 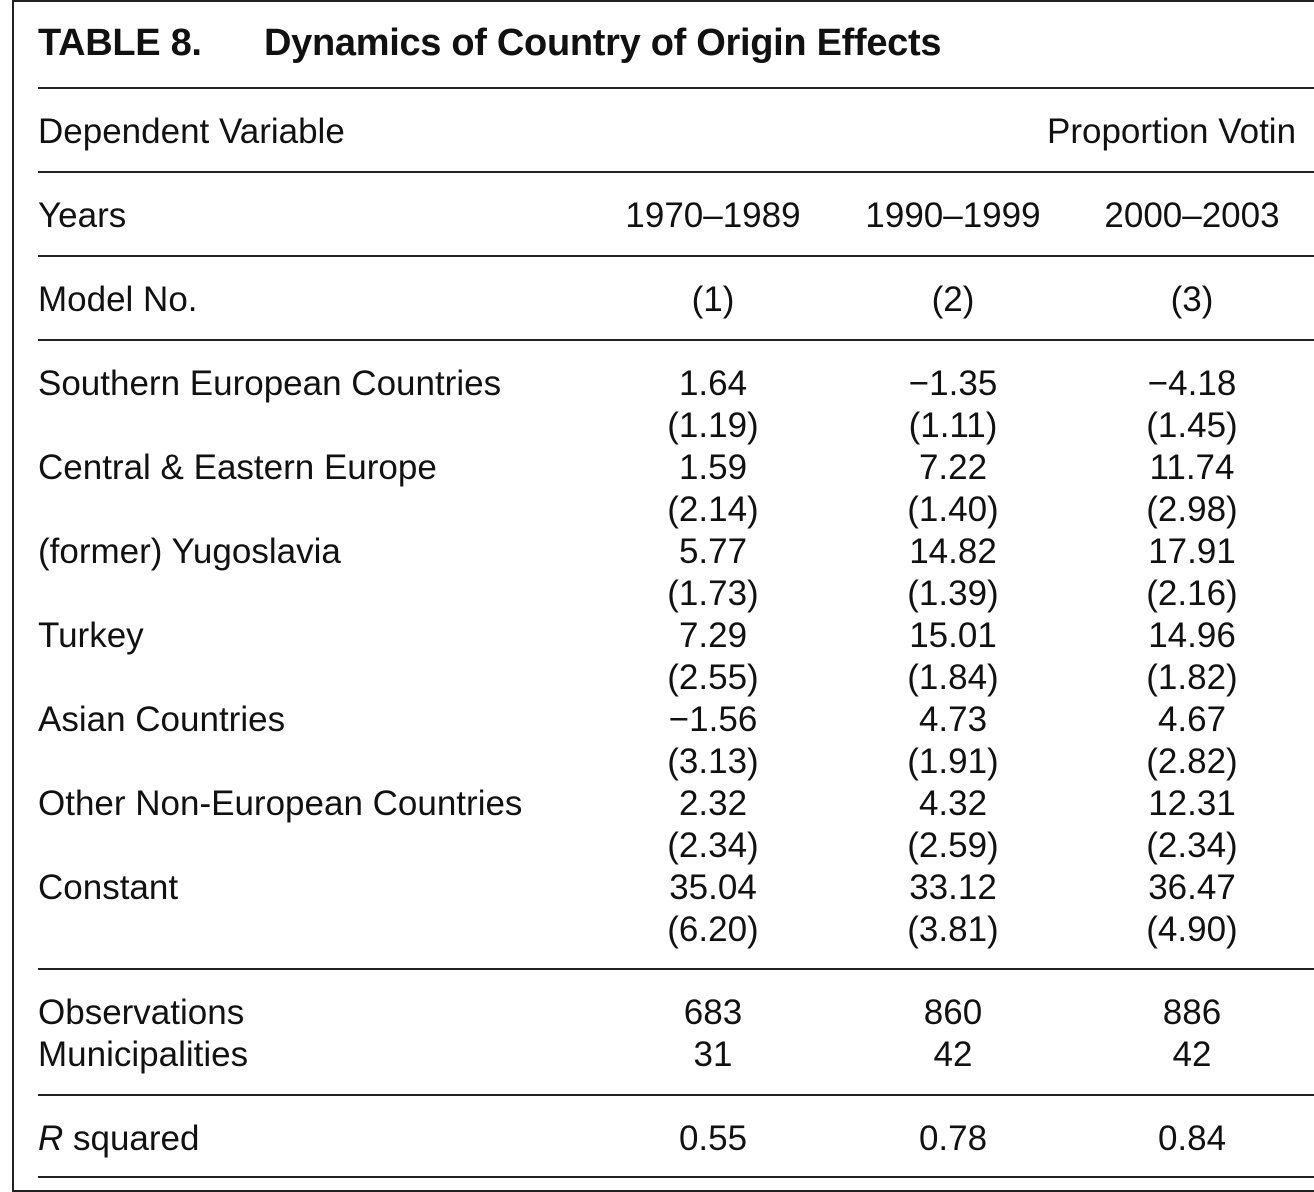 What do you see at coordinates (713, 215) in the screenshot?
I see `years-col-1: 1970–1989` at bounding box center [713, 215].